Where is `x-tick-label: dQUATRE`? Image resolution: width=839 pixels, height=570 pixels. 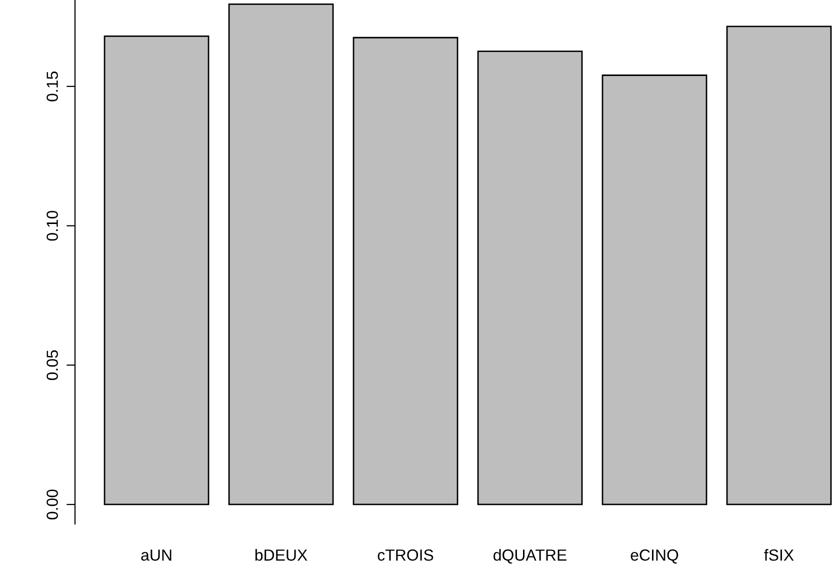
x-tick-label: dQUATRE is located at coordinates (530, 556).